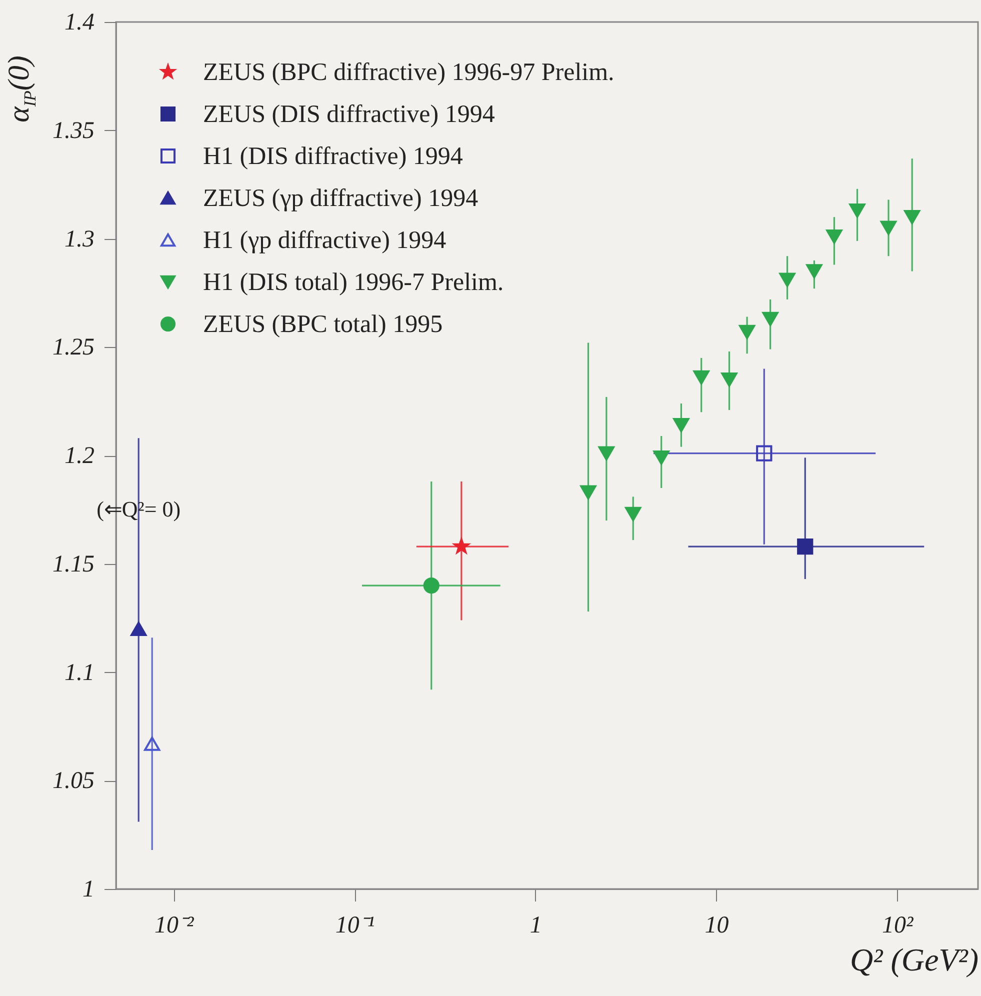  Describe the element at coordinates (325, 240) in the screenshot. I see `legend-label: H1 (γp diffractive) 1994` at that location.